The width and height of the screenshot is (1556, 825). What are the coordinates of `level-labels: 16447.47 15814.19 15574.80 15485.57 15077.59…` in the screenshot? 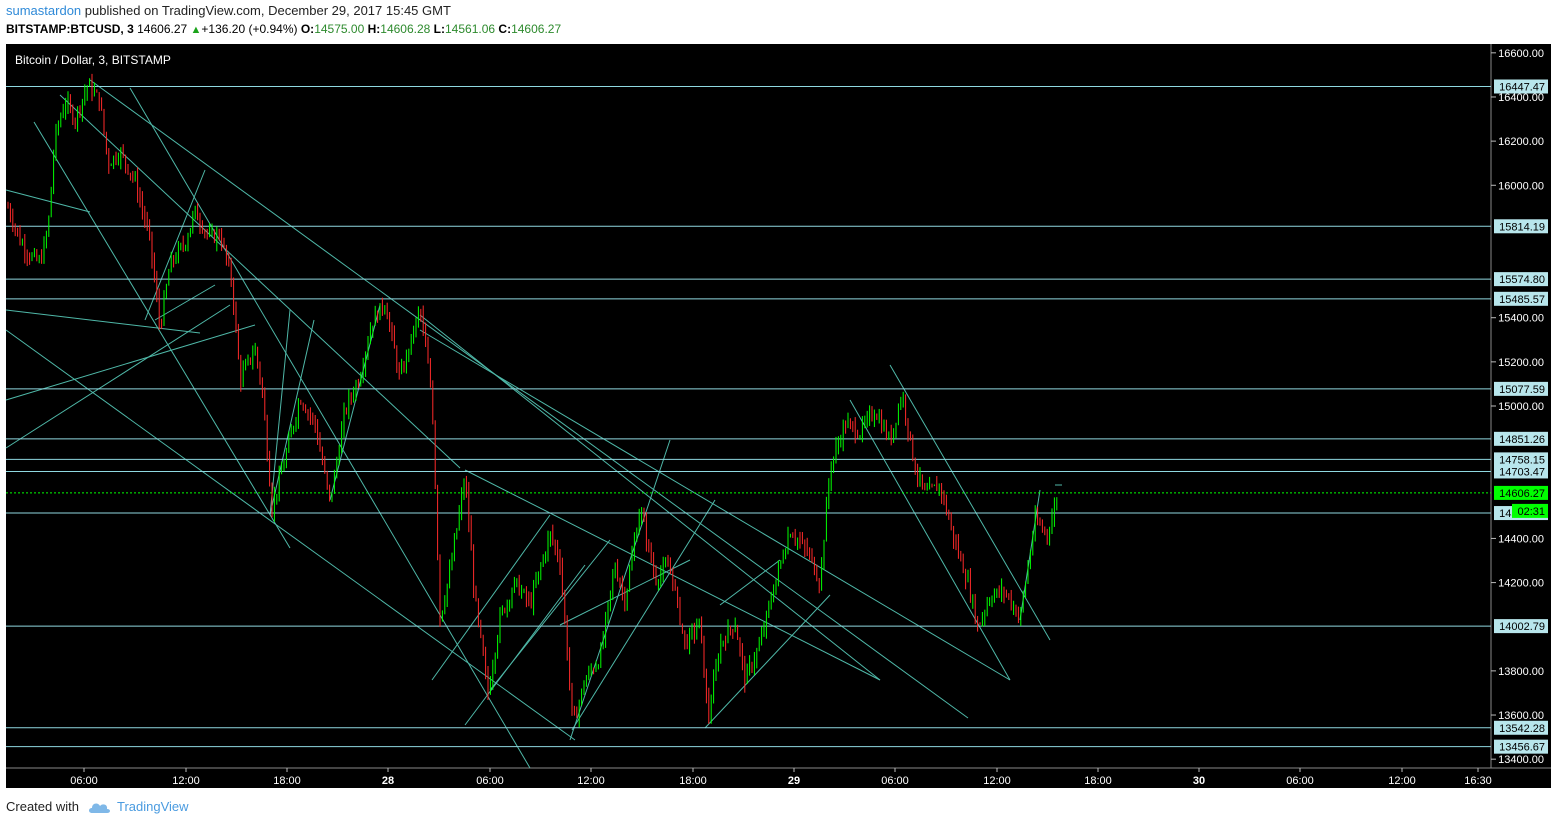 It's located at (1521, 416).